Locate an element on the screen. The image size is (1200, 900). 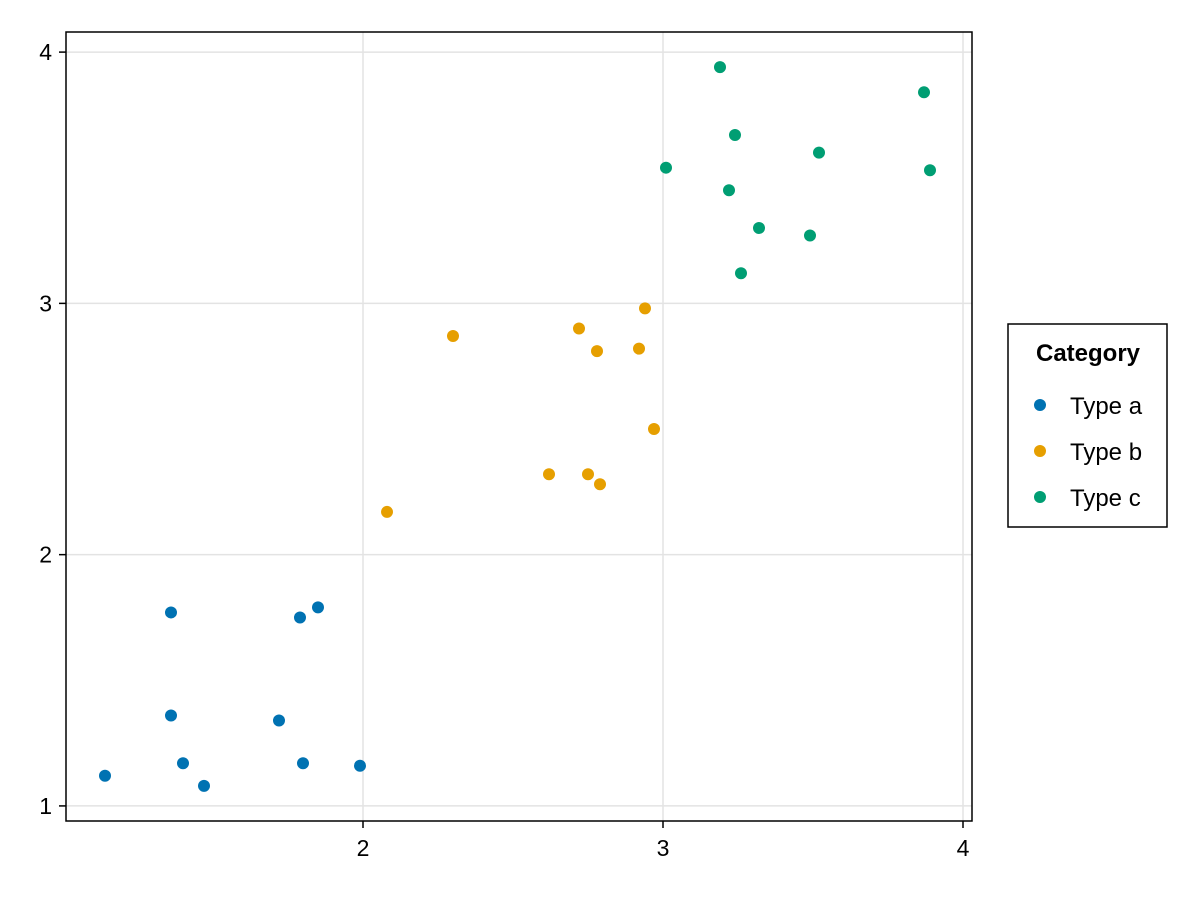
legend: Category Type a Type b Type c is located at coordinates (1087, 425).